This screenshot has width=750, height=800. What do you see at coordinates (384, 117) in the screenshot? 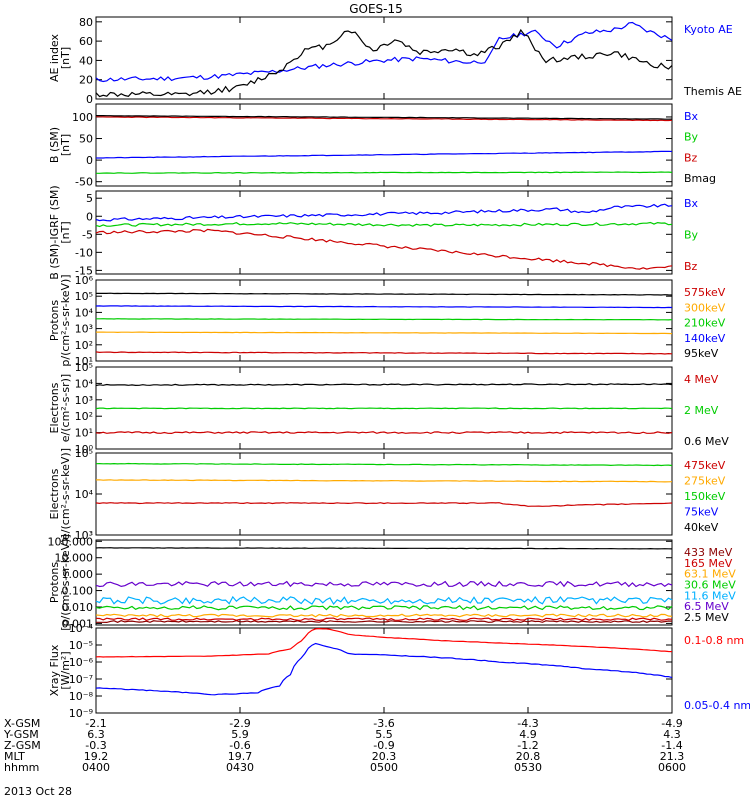
I see `series-line-bmag` at bounding box center [384, 117].